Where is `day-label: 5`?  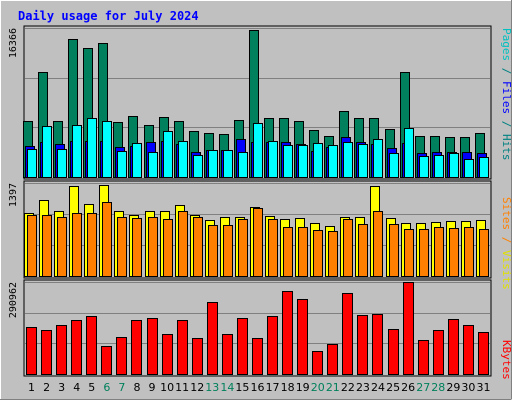
day-label: 5 is located at coordinates (91, 387).